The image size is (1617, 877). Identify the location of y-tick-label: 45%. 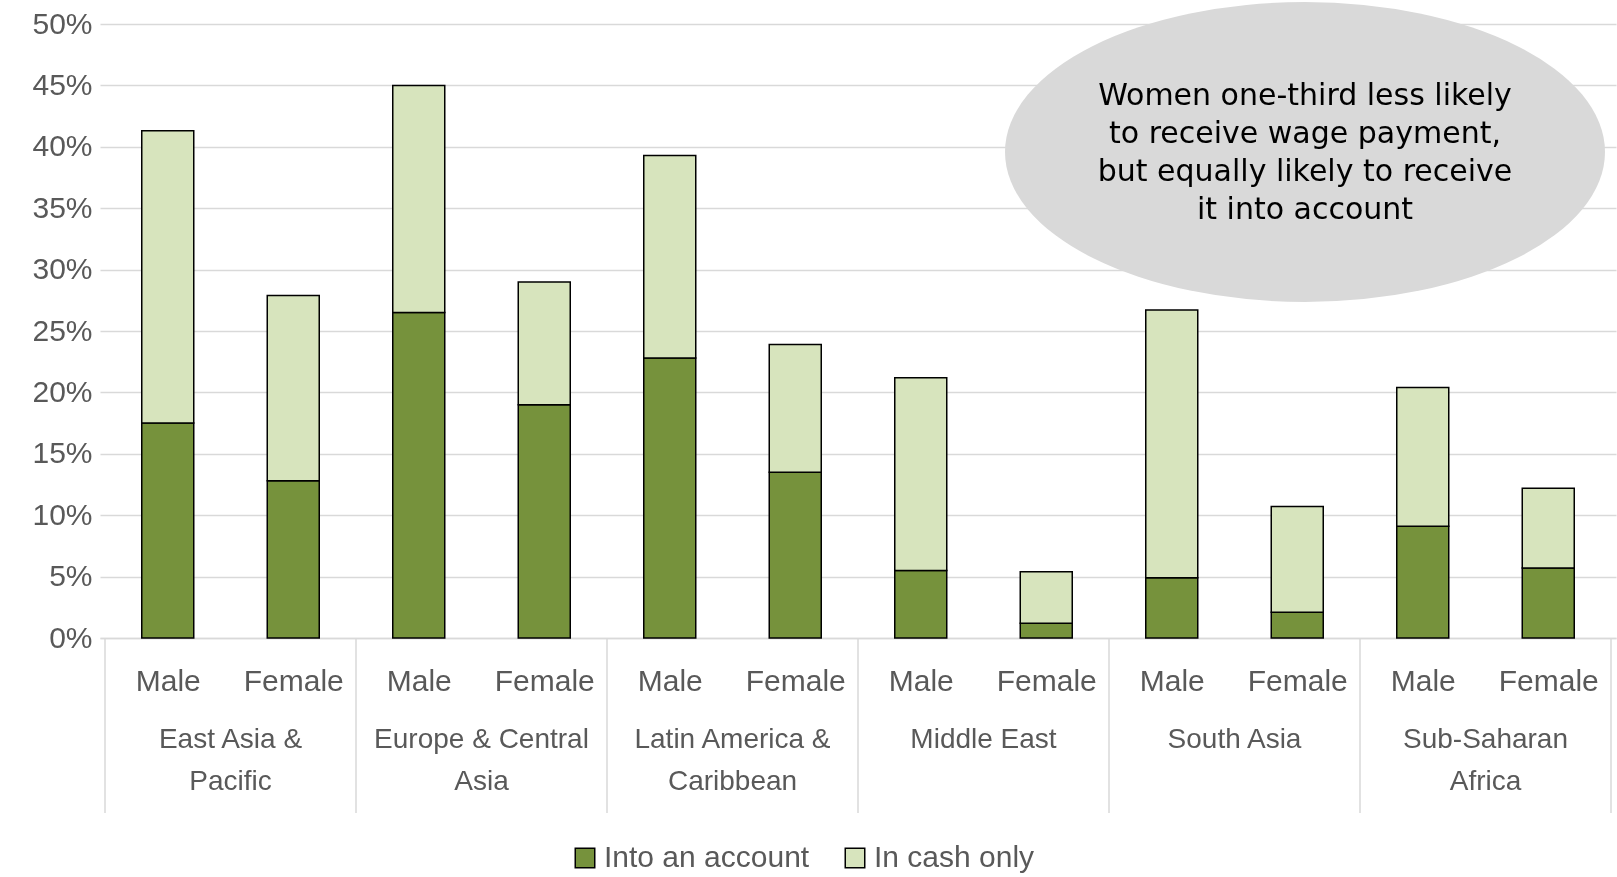
(62, 84).